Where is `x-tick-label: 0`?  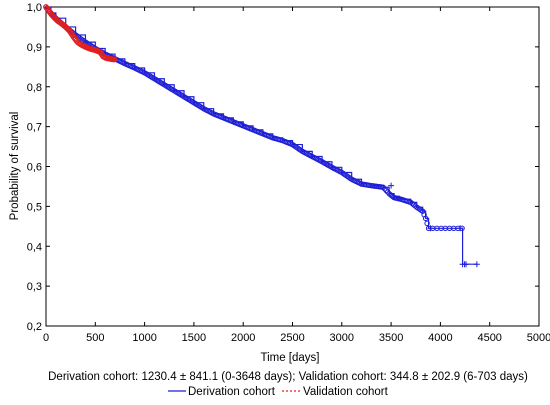 x-tick-label: 0 is located at coordinates (46, 338).